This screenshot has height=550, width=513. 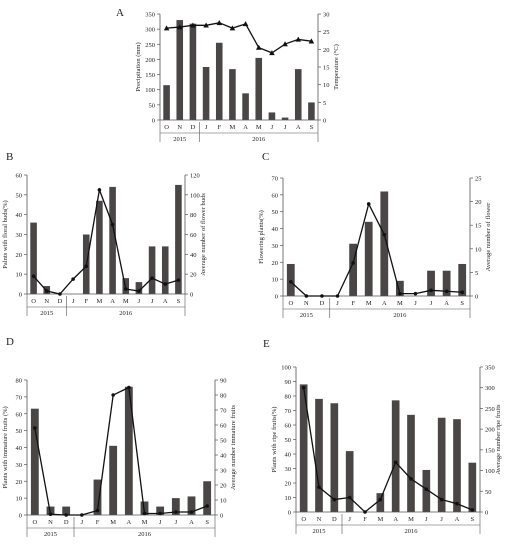 What do you see at coordinates (353, 303) in the screenshot?
I see `x-tick-label: F` at bounding box center [353, 303].